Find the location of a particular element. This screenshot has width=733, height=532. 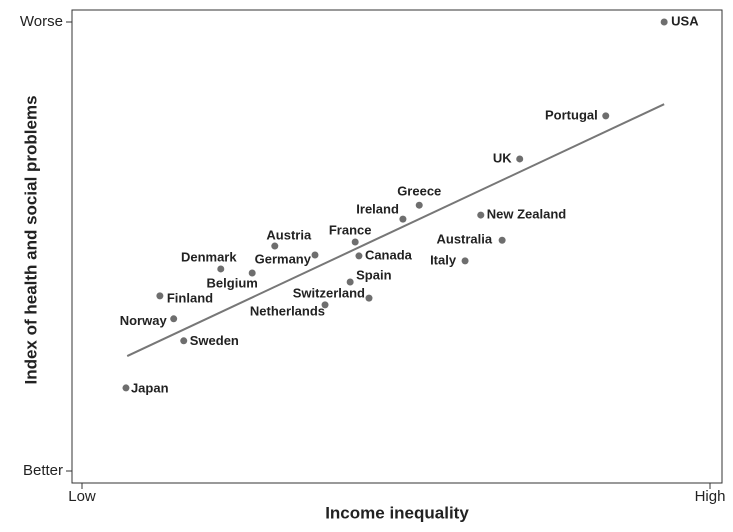

point-label: UK is located at coordinates (502, 157).